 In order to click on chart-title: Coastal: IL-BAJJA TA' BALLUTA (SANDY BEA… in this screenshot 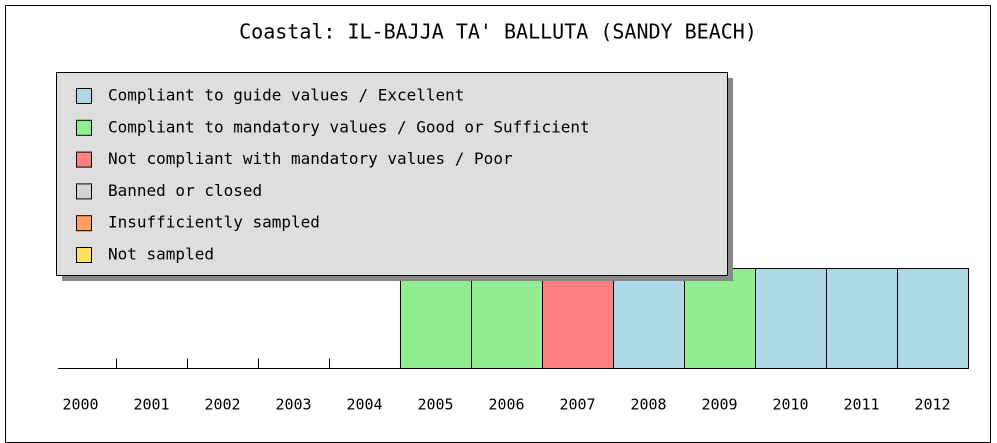, I will do `click(498, 32)`.